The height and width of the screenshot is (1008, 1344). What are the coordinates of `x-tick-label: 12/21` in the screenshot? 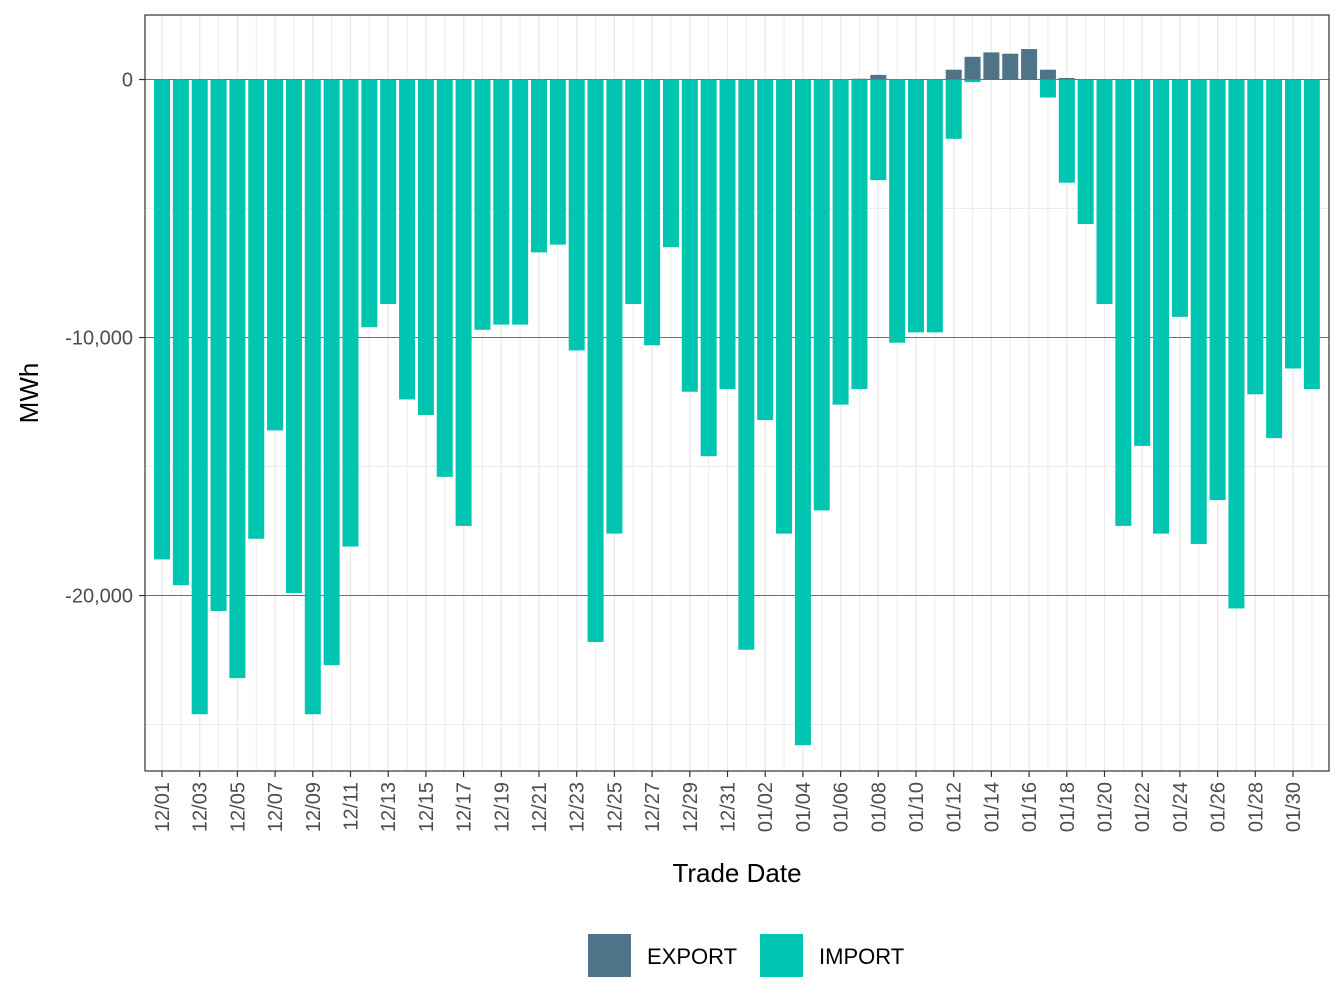 It's located at (540, 807).